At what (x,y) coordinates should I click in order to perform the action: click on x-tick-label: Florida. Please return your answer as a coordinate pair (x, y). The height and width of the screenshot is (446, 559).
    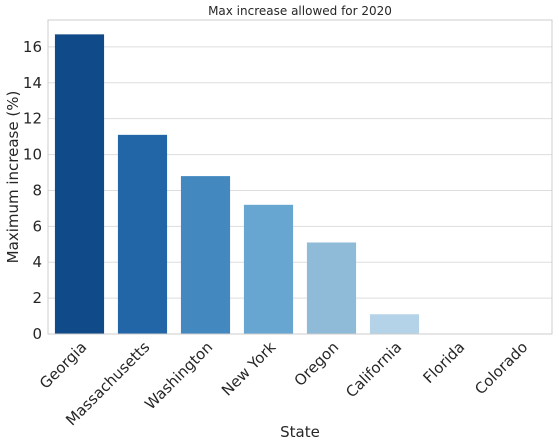
    Looking at the image, I should click on (444, 362).